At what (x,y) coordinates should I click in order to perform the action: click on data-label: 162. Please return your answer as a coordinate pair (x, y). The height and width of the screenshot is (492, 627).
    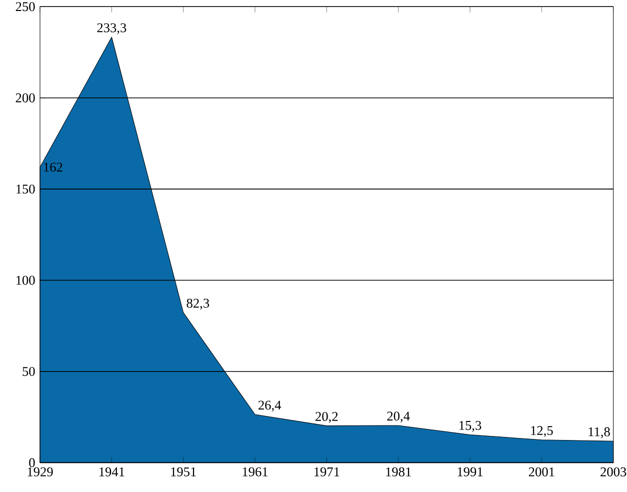
    Looking at the image, I should click on (53, 167).